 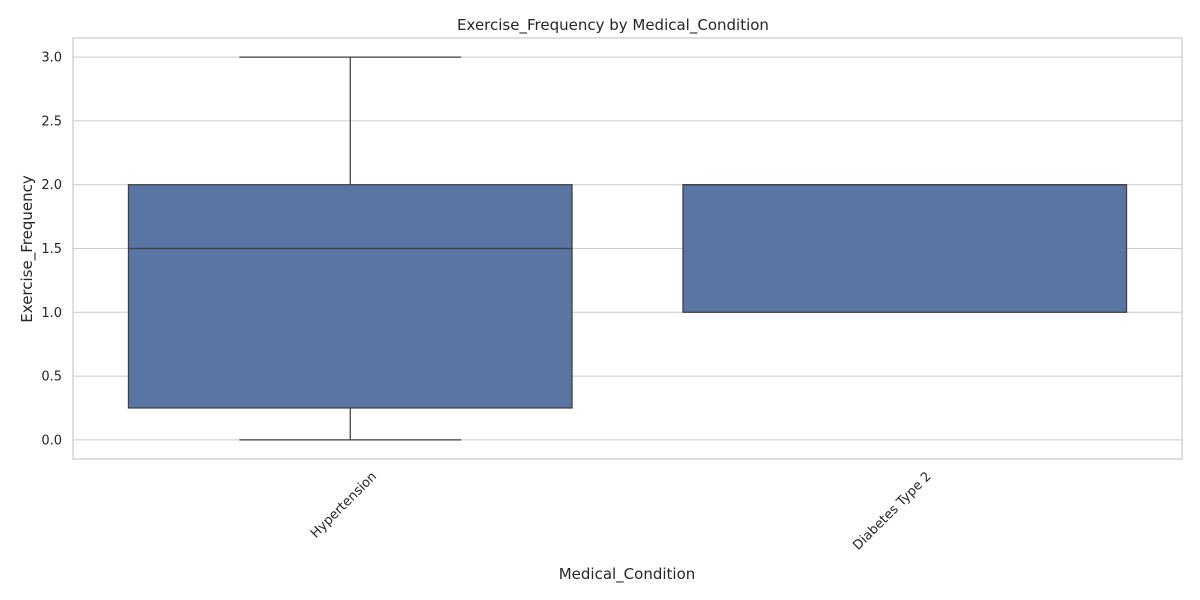 What do you see at coordinates (51, 185) in the screenshot?
I see `y-tick-label: 2.0` at bounding box center [51, 185].